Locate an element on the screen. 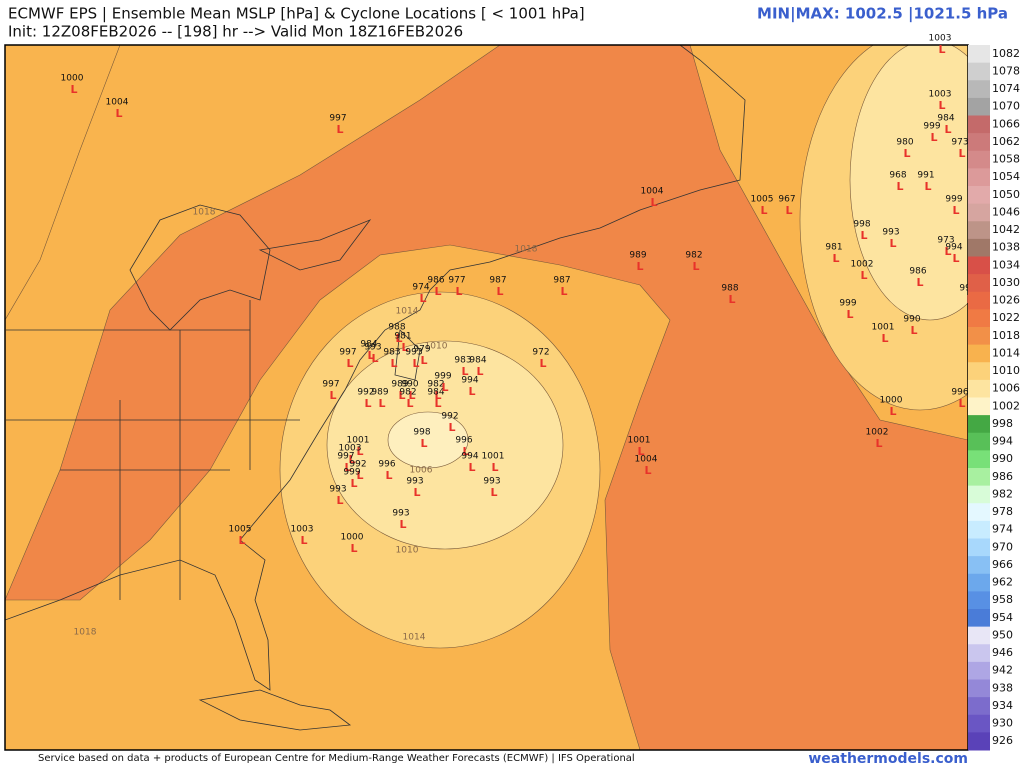 Image resolution: width=1024 pixels, height=772 pixels. colorbar-label: 930 is located at coordinates (1002, 723).